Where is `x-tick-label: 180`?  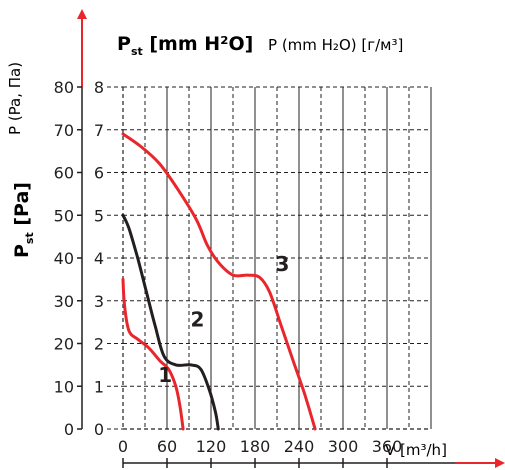 x-tick-label: 180 is located at coordinates (255, 446).